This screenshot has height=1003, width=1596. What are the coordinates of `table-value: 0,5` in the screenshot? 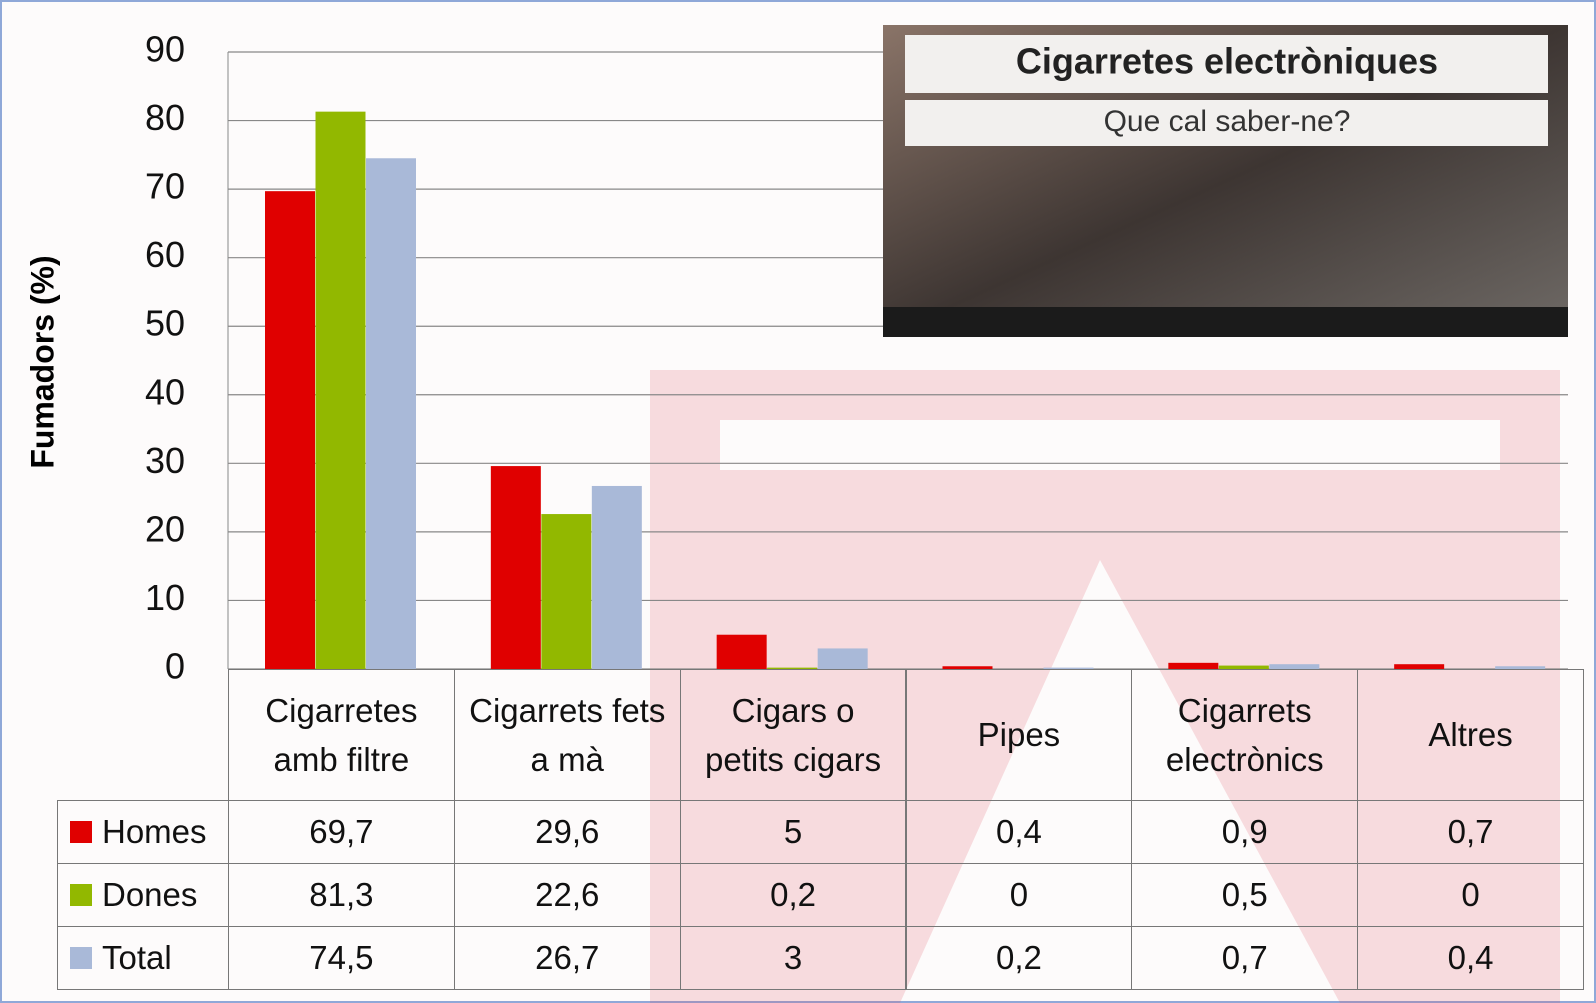 It's located at (1245, 895).